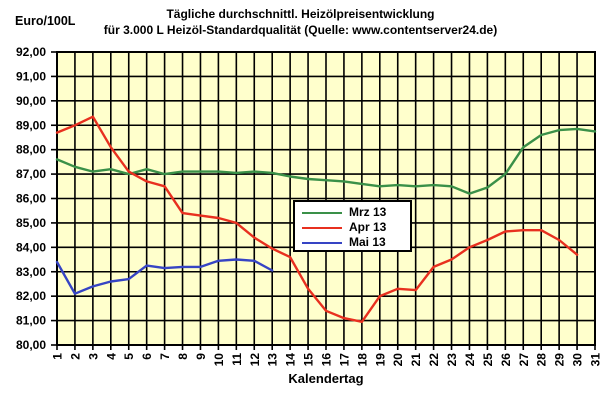 Image resolution: width=601 pixels, height=400 pixels. Describe the element at coordinates (368, 227) in the screenshot. I see `legend-label: Apr 13` at that location.